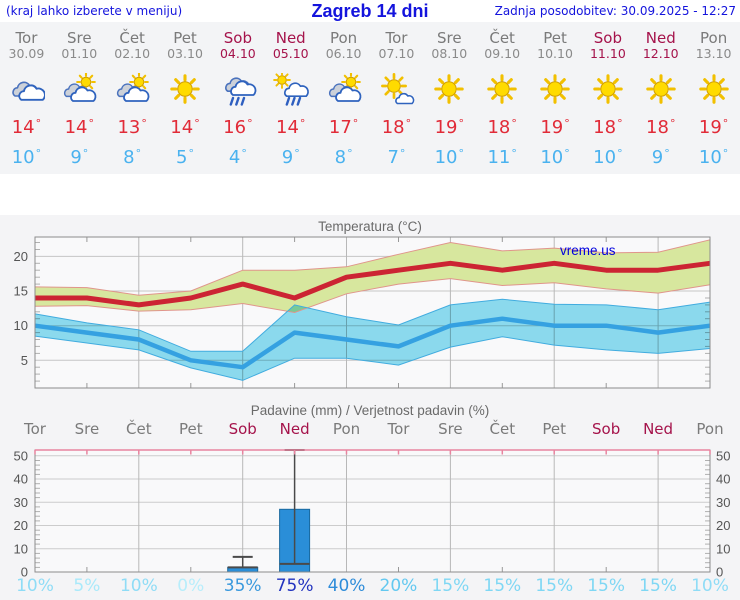  Describe the element at coordinates (343, 53) in the screenshot. I see `day-date: 06.10` at that location.